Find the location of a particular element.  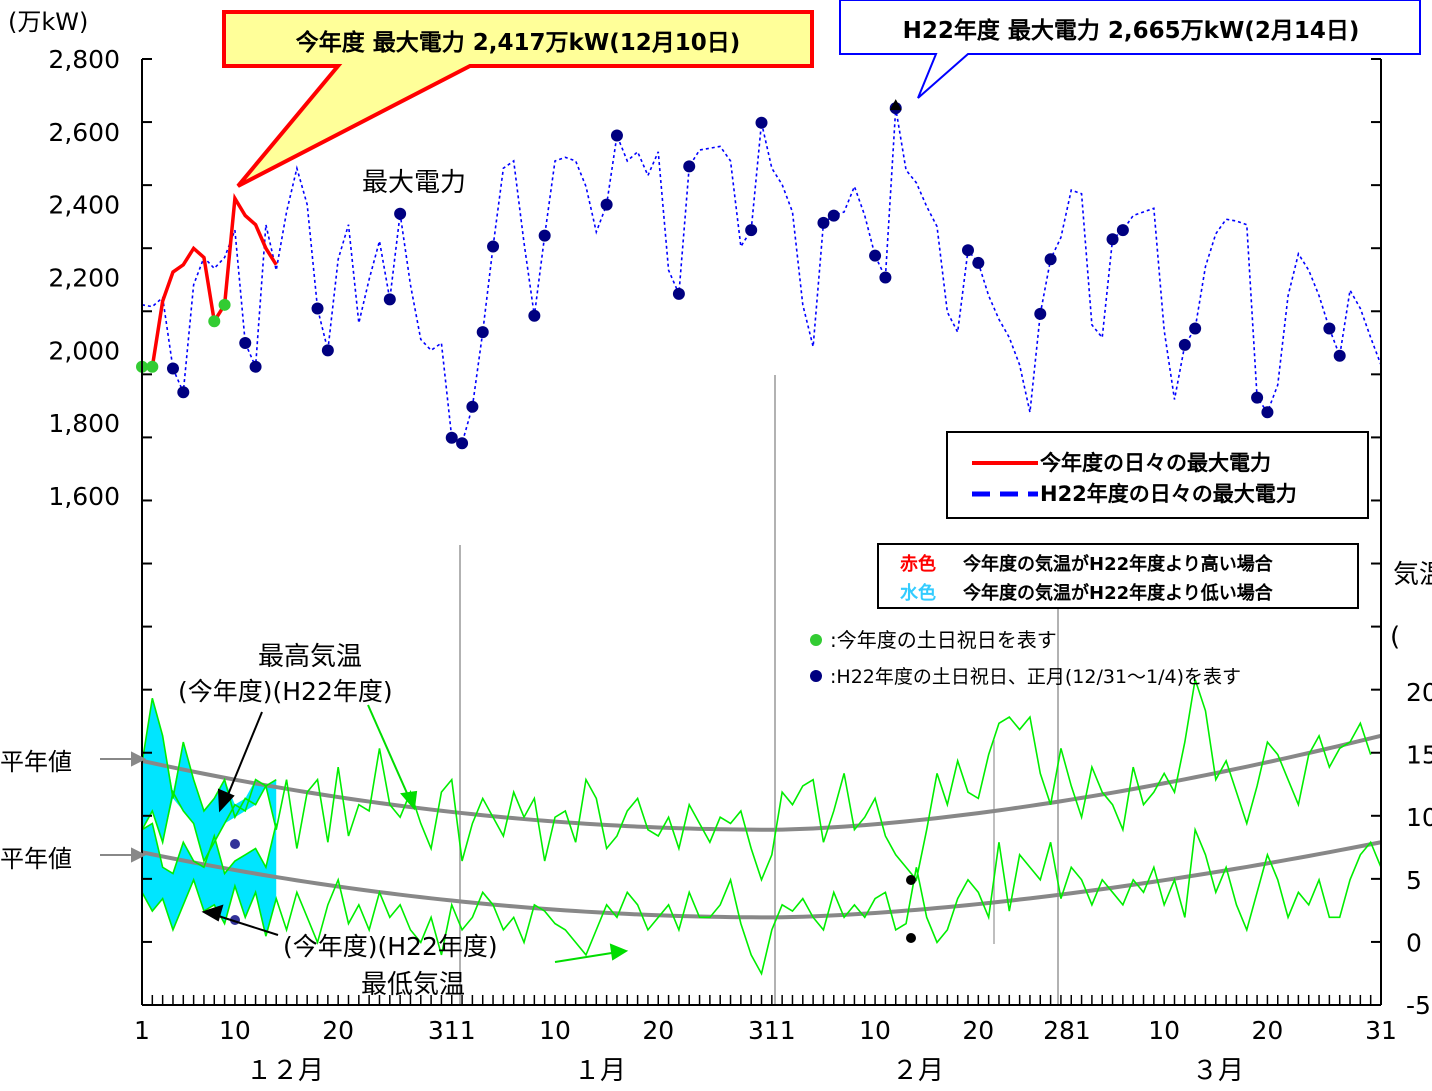

y-left-tick-label: 1,600 is located at coordinates (84, 496).